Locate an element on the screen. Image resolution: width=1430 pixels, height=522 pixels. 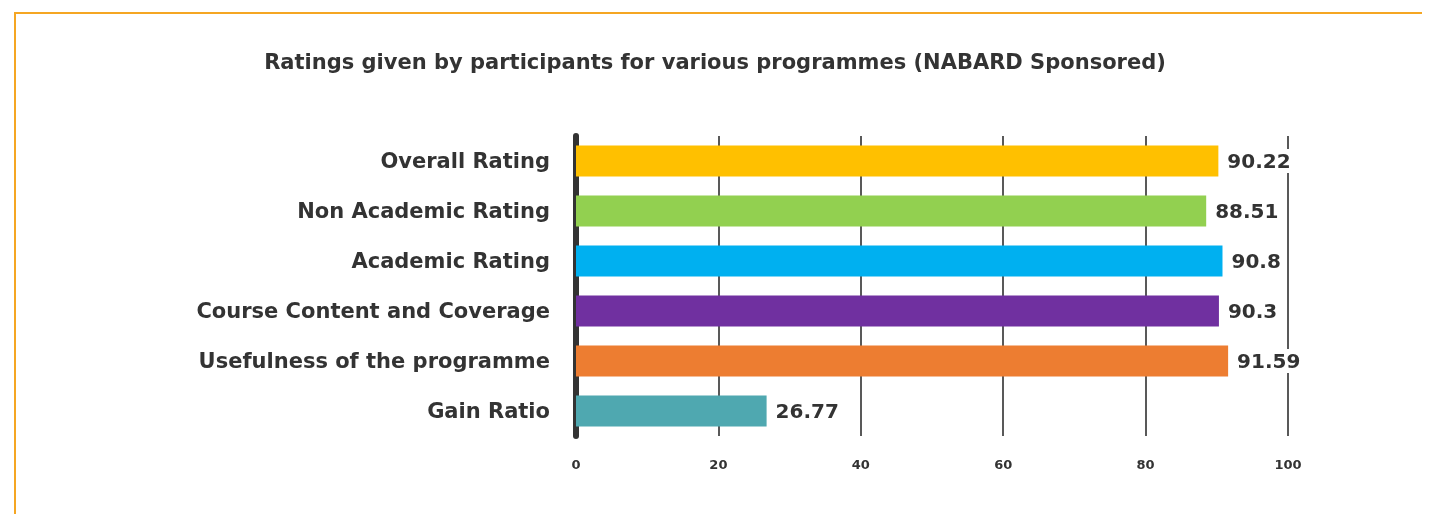
data-label: 90.22 is located at coordinates (1259, 161).